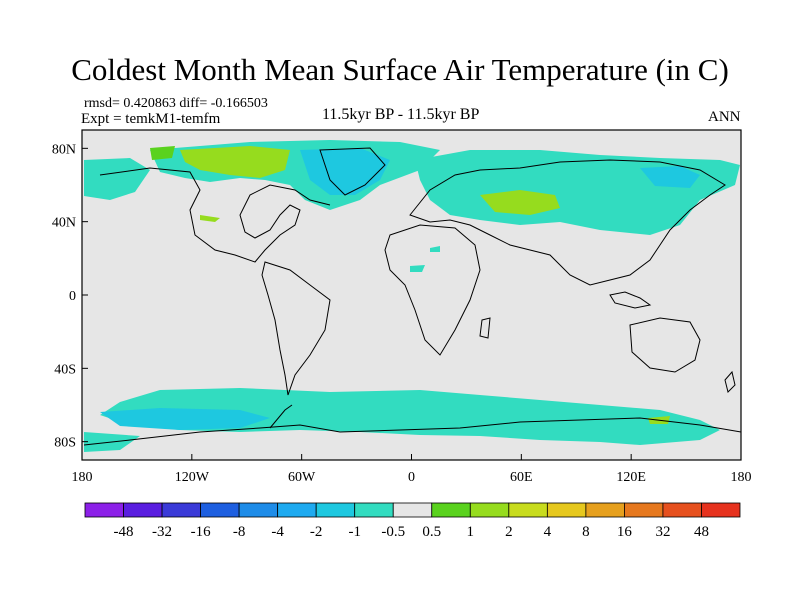  Describe the element at coordinates (412, 521) in the screenshot. I see `colorbar: -48 -32 -16 -8 -4 -2 -1 -0.5 0.5 1 2 4 8 16 32 48` at that location.